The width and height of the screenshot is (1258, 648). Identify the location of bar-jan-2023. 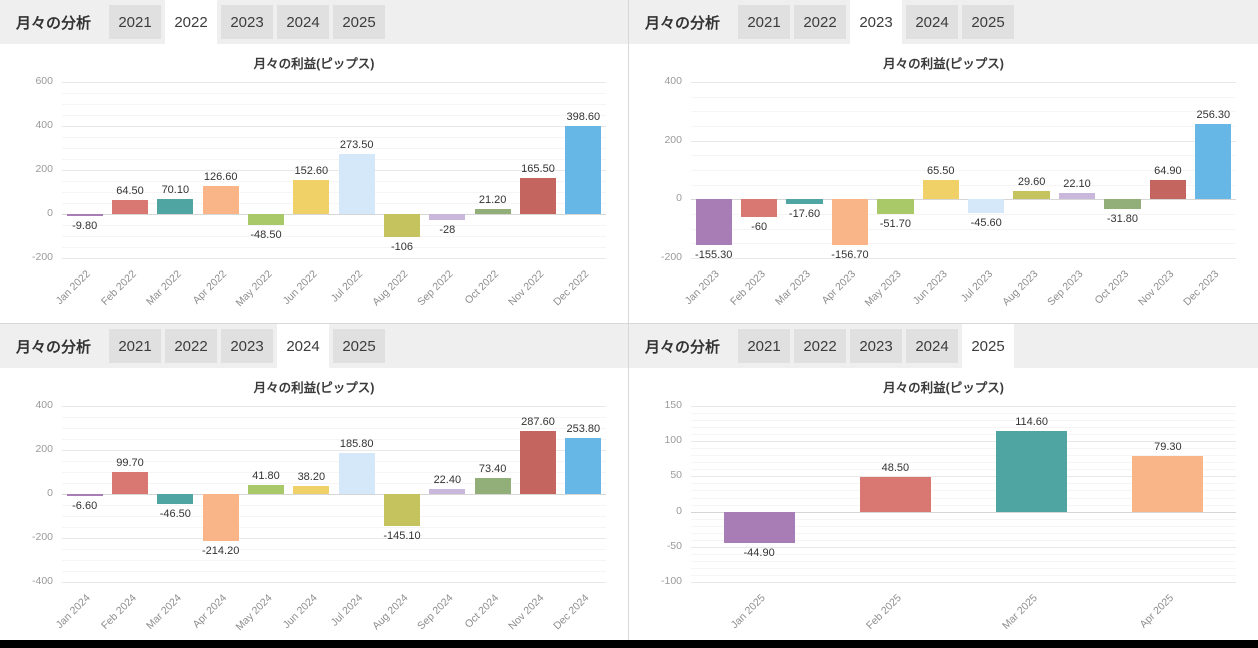
(713, 222).